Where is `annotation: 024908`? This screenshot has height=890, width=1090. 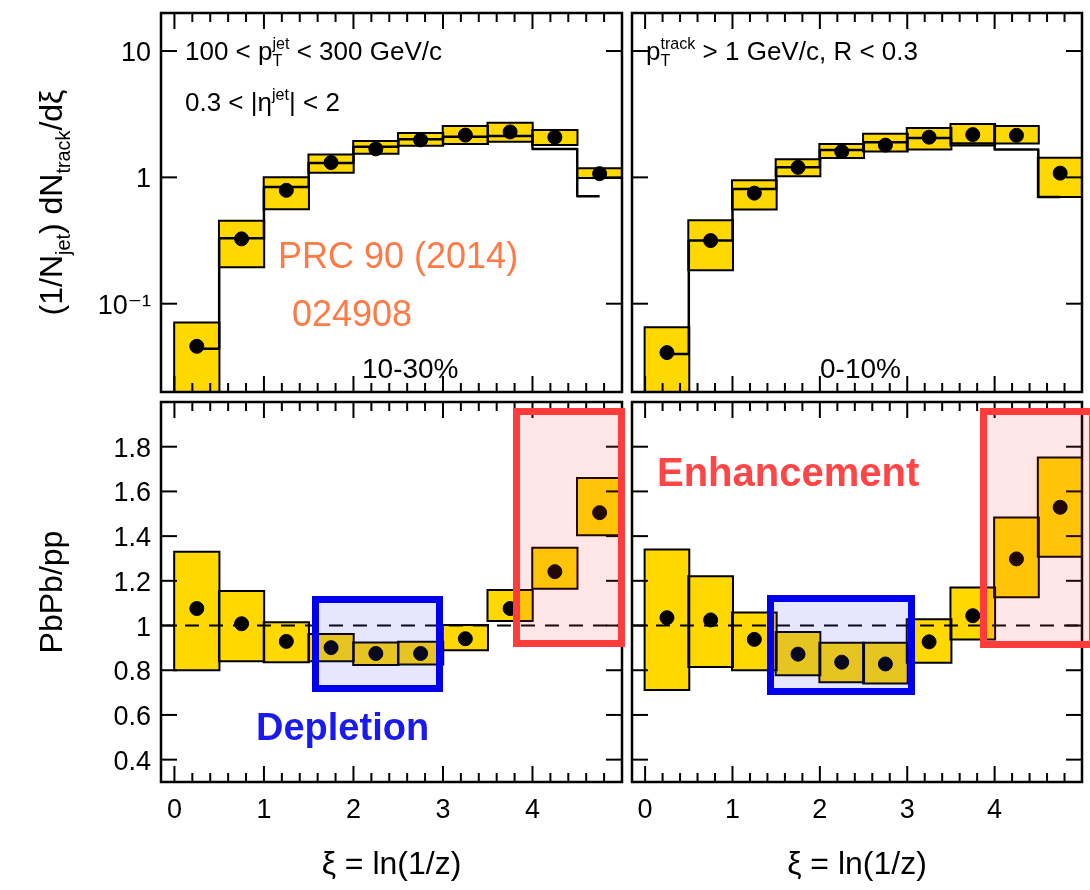 annotation: 024908 is located at coordinates (352, 313).